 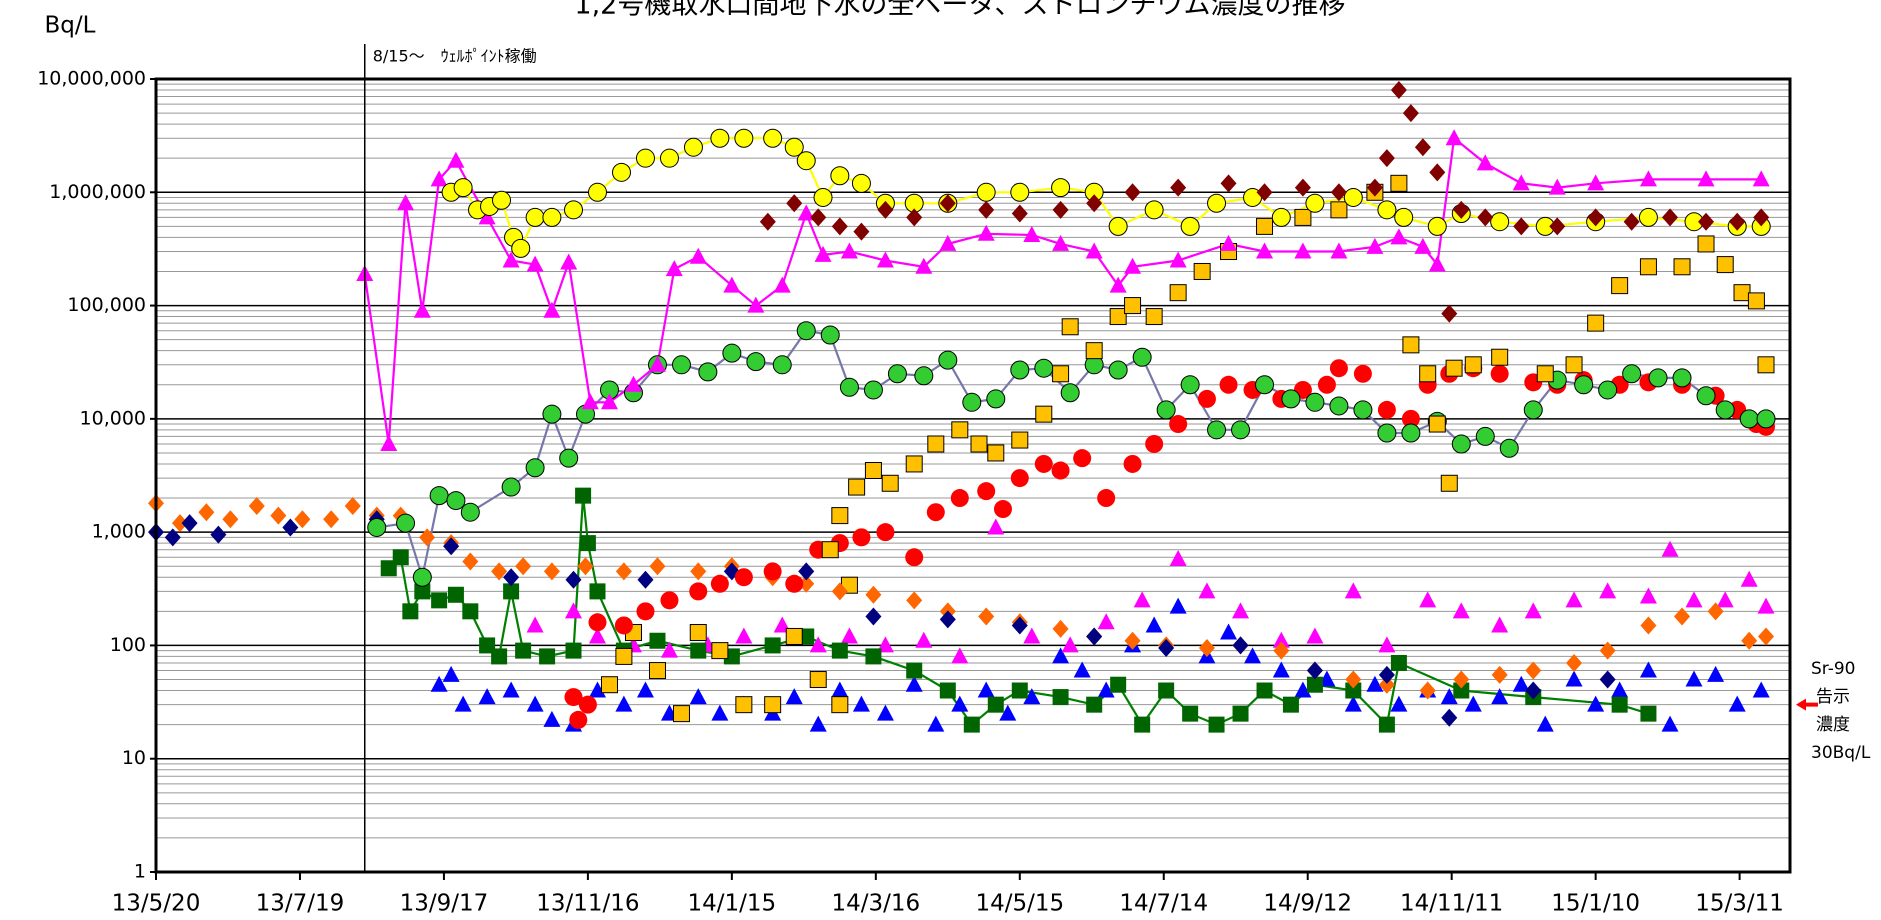 What do you see at coordinates (1307, 904) in the screenshot?
I see `x-tick-label: 14/9/12` at bounding box center [1307, 904].